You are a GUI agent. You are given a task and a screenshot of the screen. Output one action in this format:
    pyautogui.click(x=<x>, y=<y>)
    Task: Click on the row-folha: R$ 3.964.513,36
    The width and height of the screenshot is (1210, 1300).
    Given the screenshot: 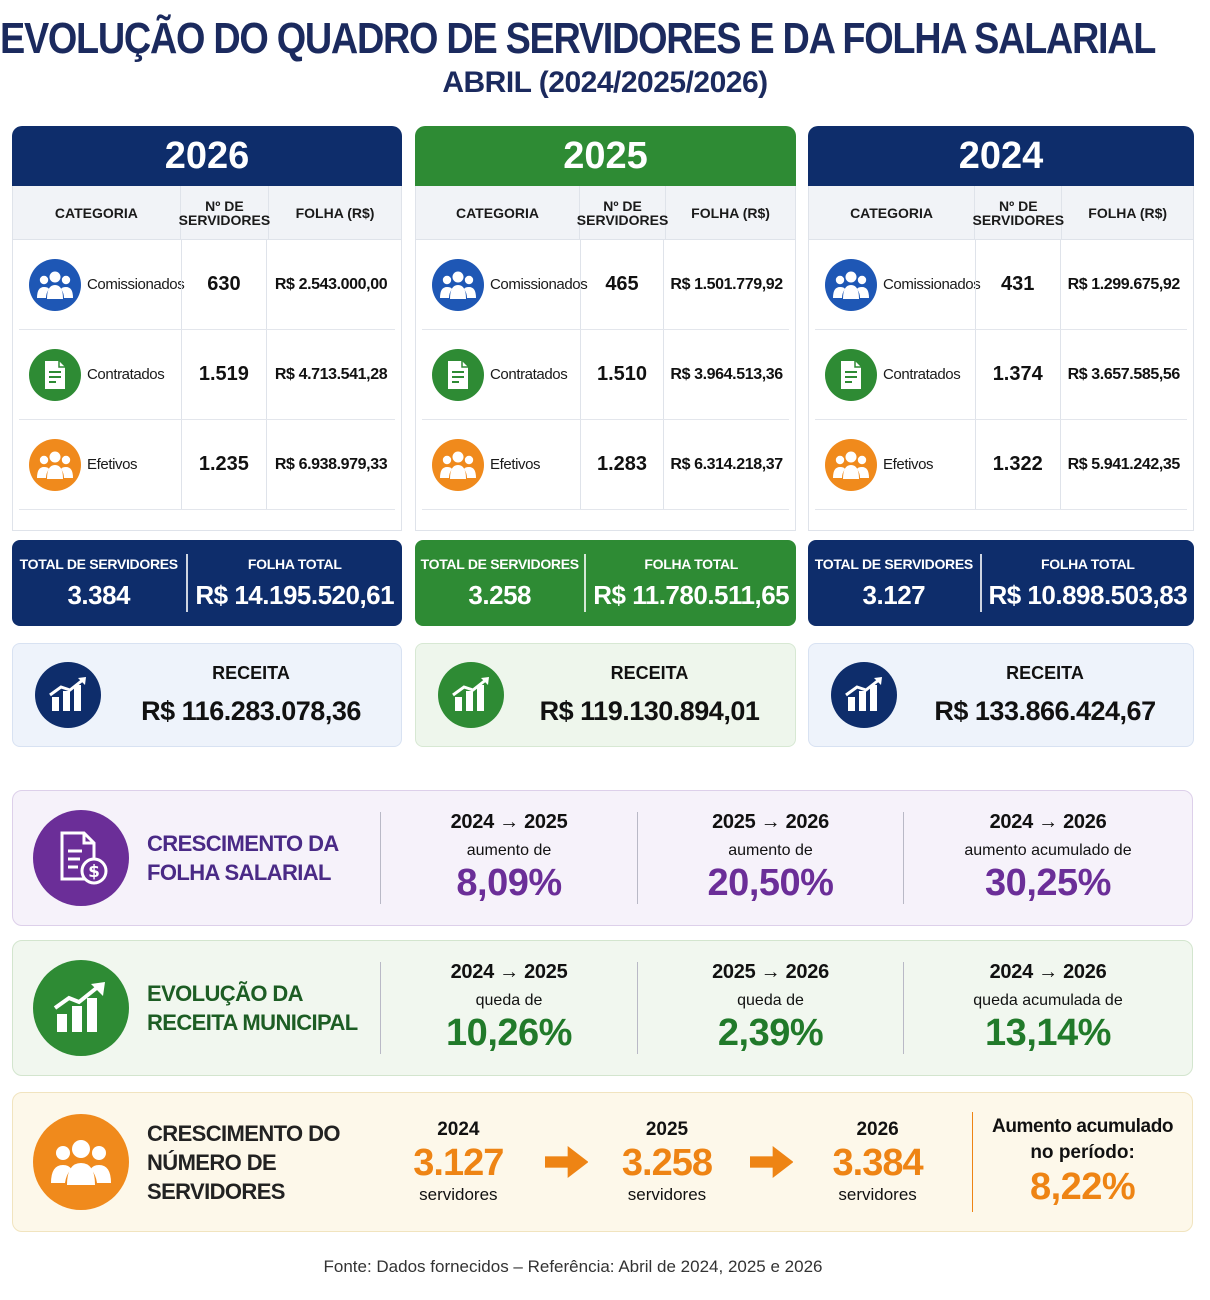 What is the action you would take?
    pyautogui.click(x=726, y=374)
    